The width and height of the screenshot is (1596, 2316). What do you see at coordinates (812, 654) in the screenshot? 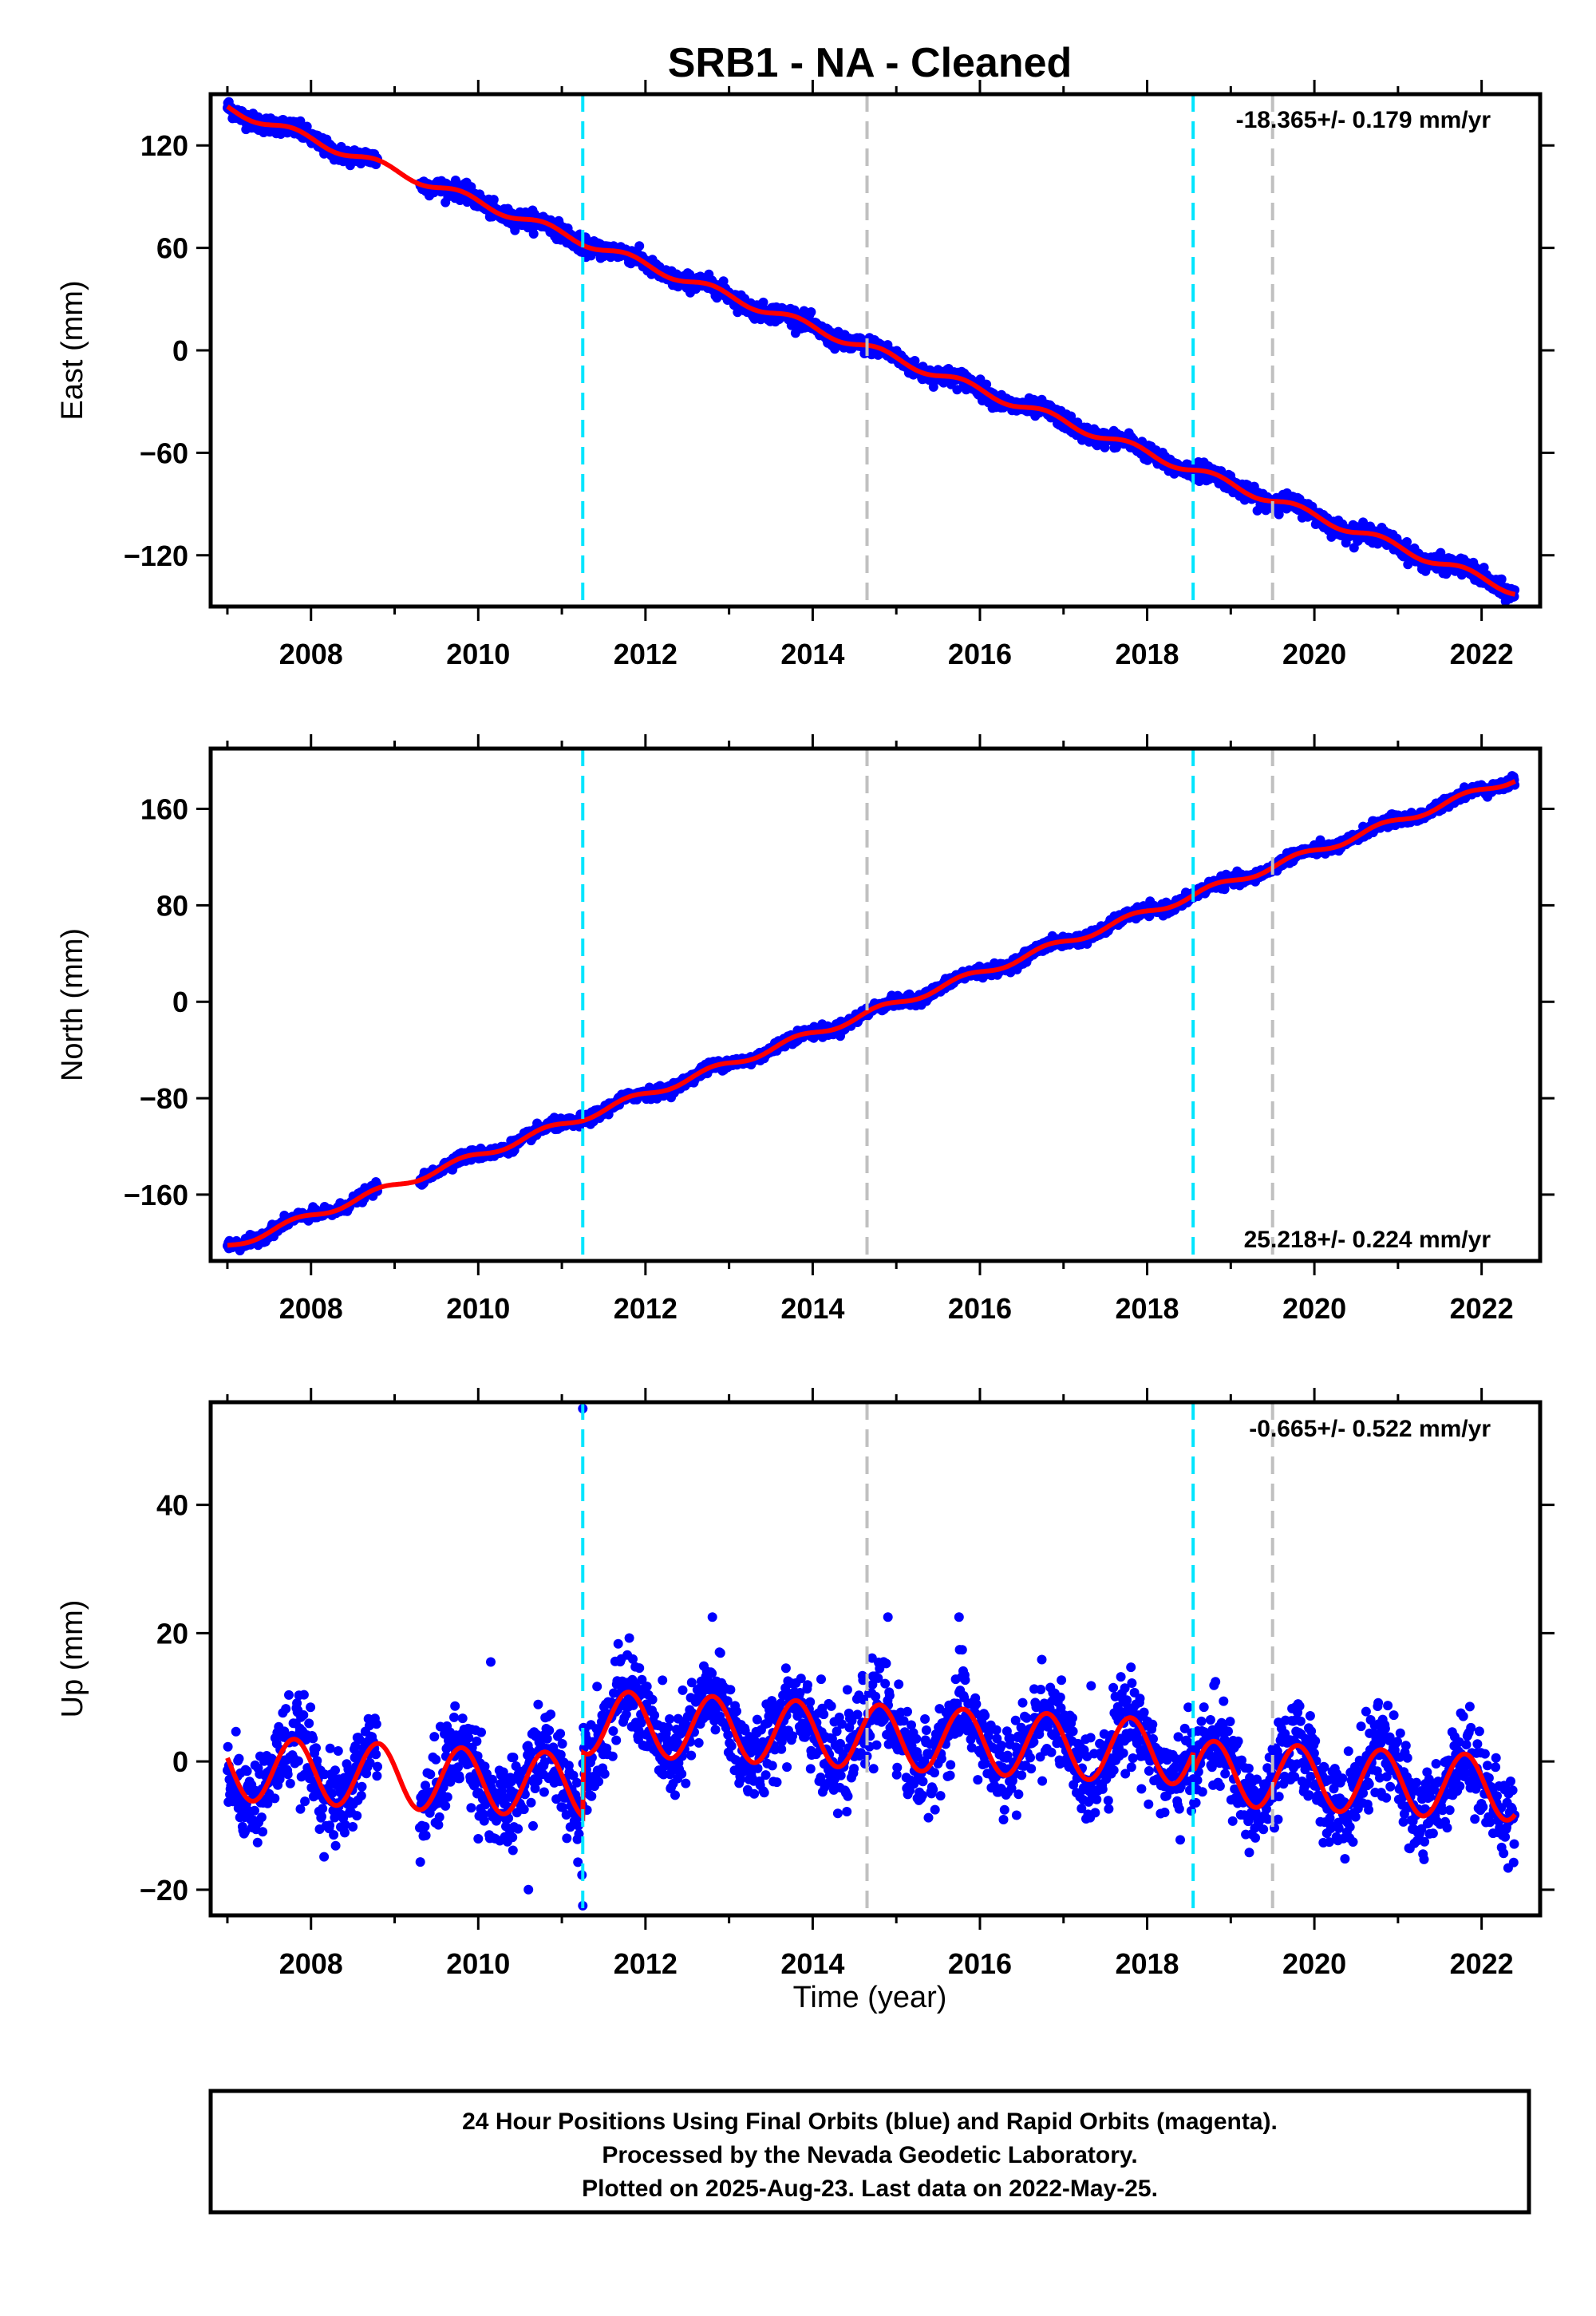
I see `east-x-tick-label: 2014` at bounding box center [812, 654].